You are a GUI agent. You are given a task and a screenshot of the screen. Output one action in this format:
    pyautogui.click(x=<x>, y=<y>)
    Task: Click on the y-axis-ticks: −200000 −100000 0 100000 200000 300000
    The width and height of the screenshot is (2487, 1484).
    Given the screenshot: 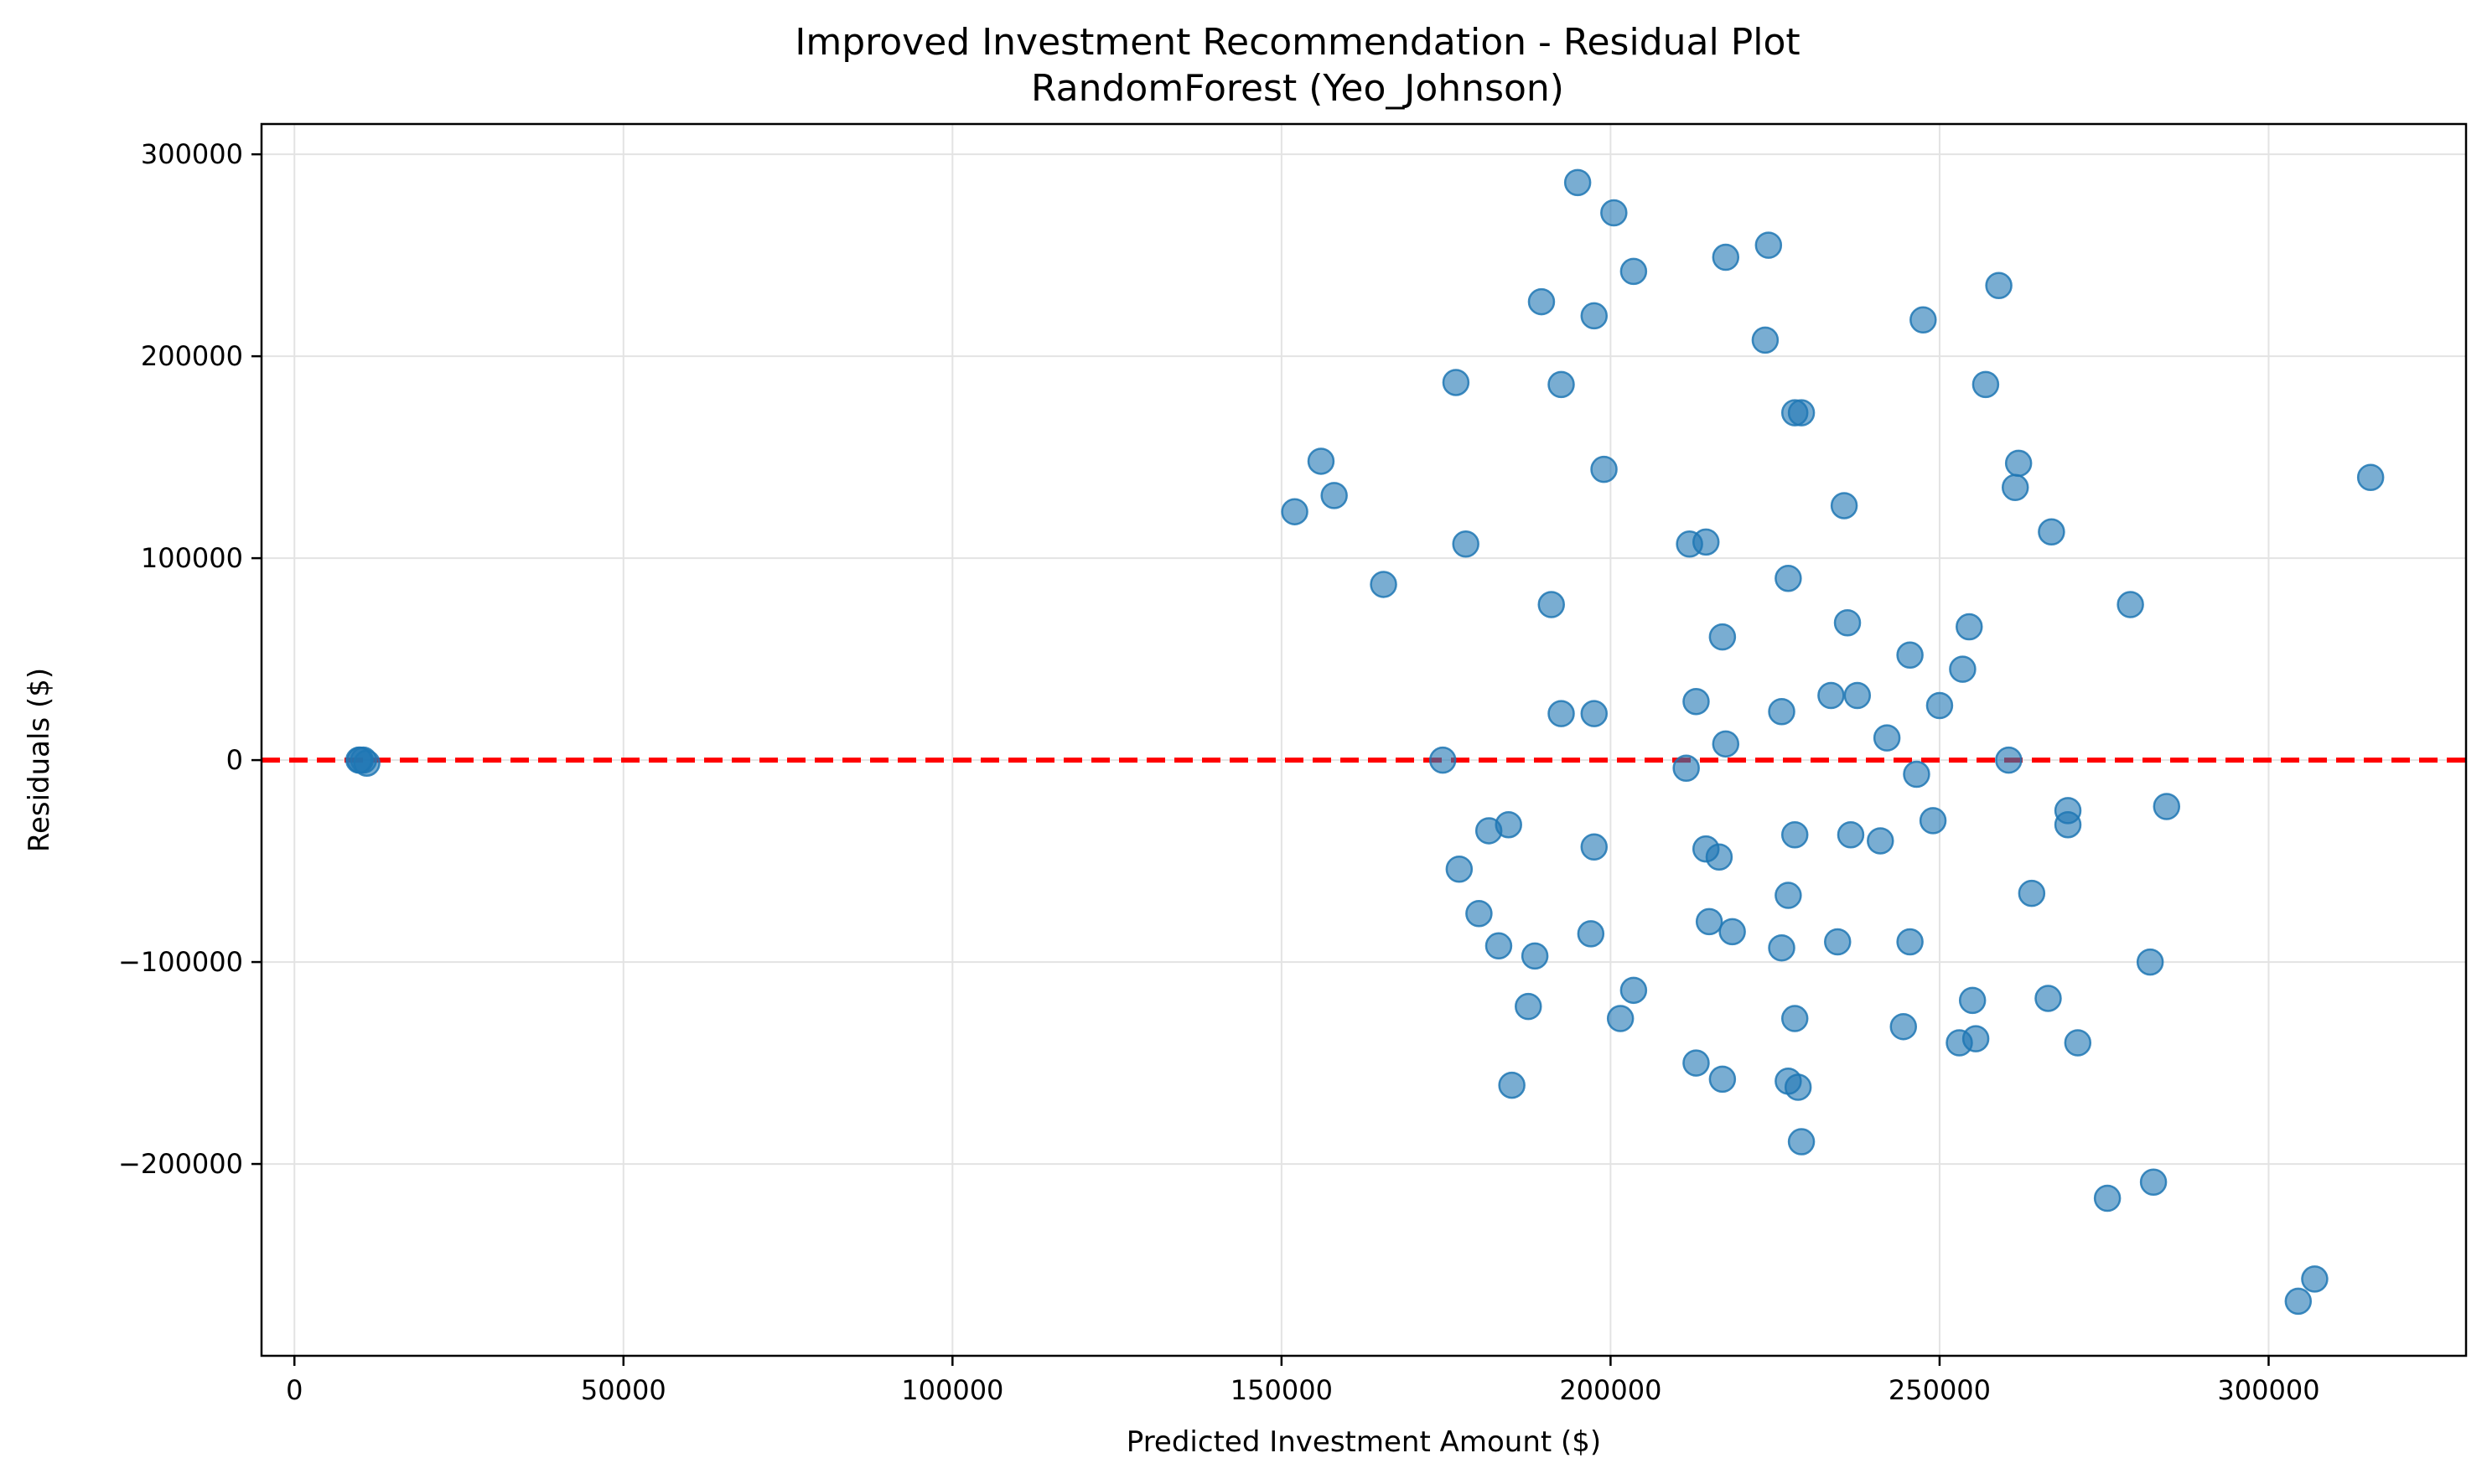 What is the action you would take?
    pyautogui.click(x=190, y=659)
    